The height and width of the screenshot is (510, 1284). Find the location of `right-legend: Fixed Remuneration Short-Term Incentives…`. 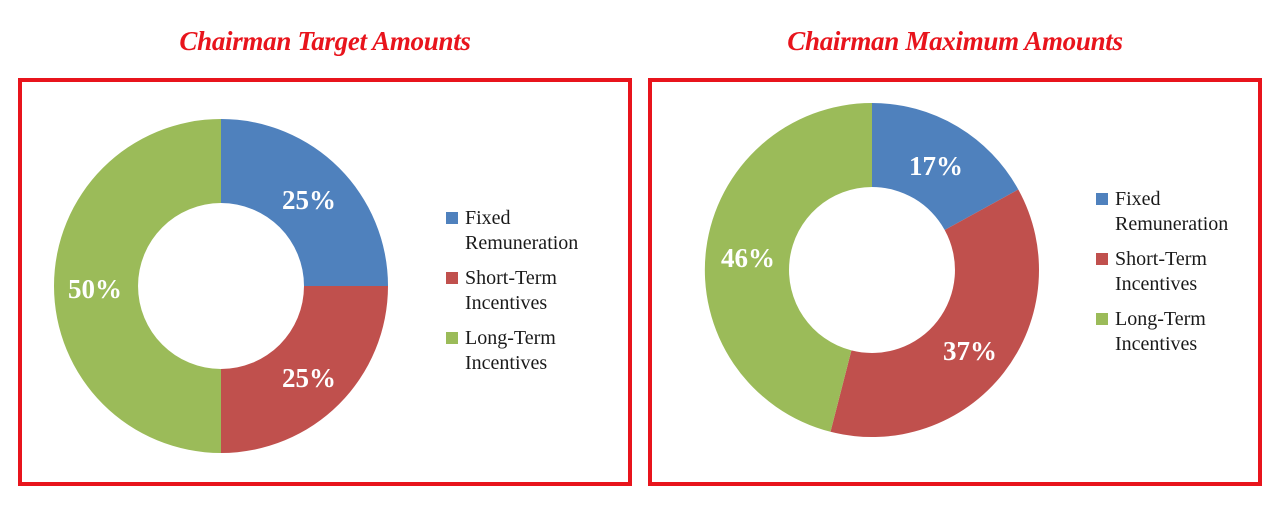

right-legend: Fixed Remuneration Short-Term Incentives… is located at coordinates (1162, 277).